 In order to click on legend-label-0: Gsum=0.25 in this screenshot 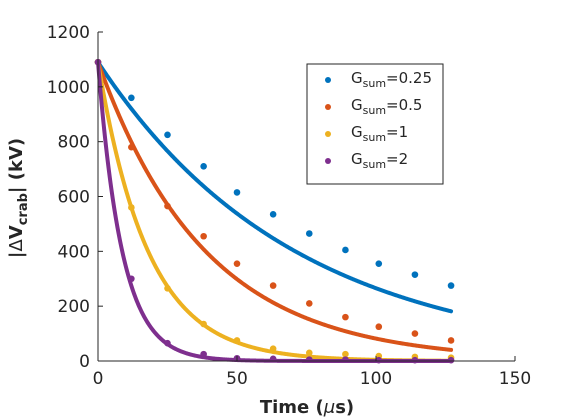, I will do `click(391, 79)`.